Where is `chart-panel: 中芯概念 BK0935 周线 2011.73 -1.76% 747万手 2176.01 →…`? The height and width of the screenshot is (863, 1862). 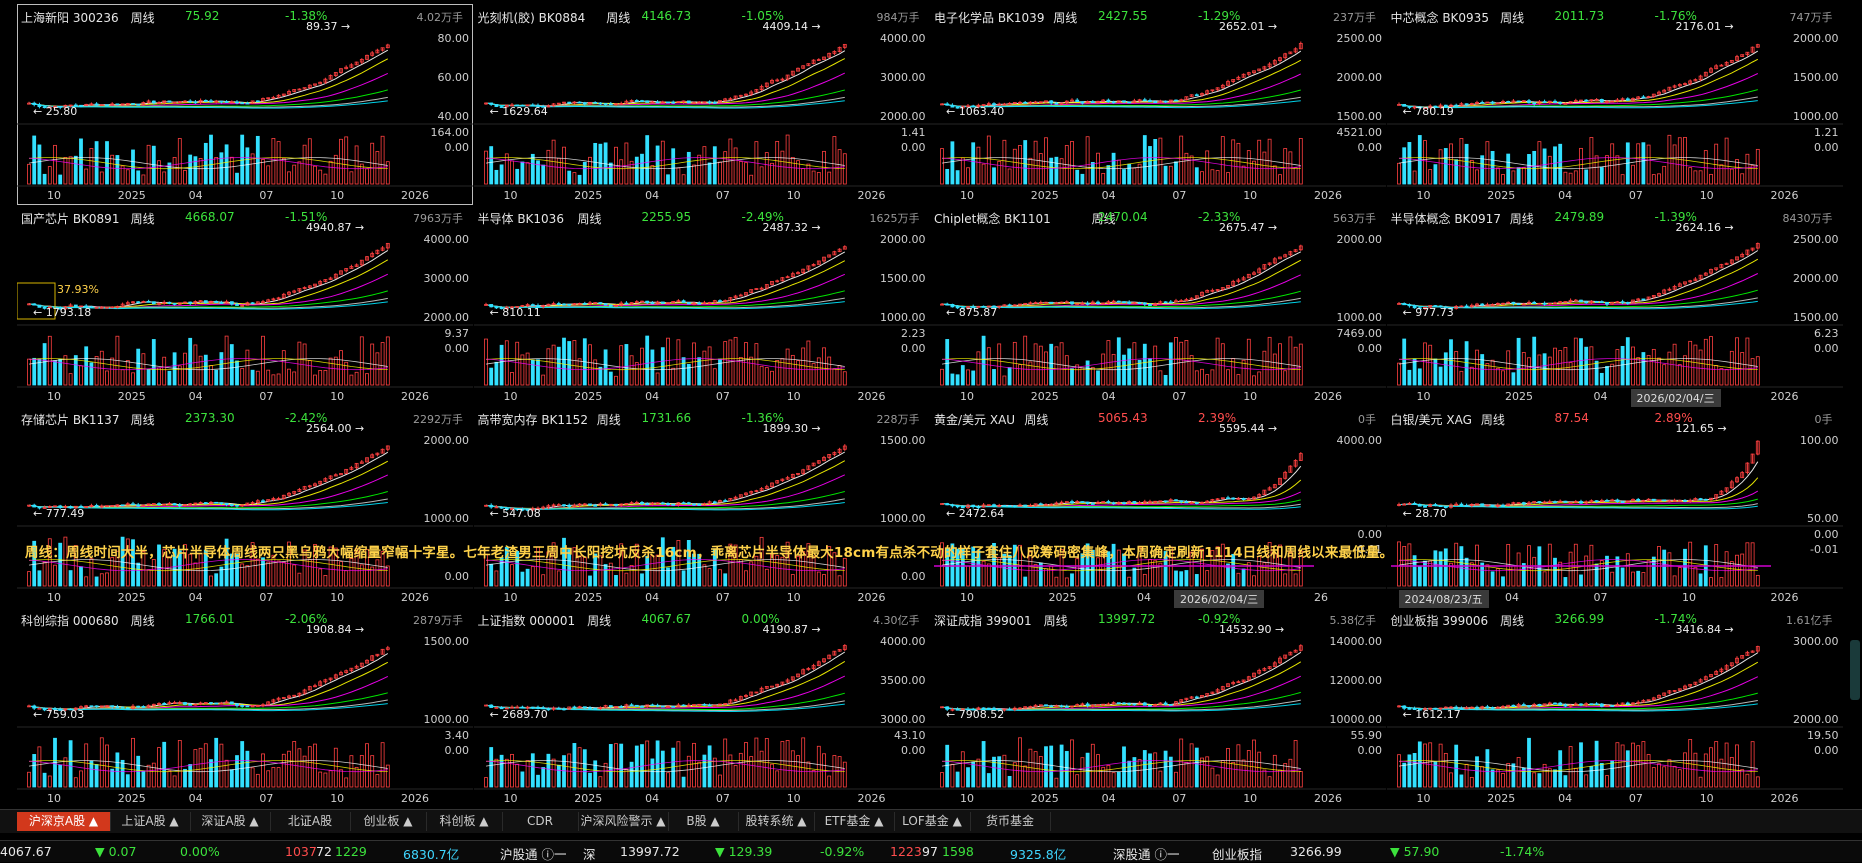 chart-panel: 中芯概念 BK0935 周线 2011.73 -1.76% 747万手 2176.01 →… is located at coordinates (1614, 104).